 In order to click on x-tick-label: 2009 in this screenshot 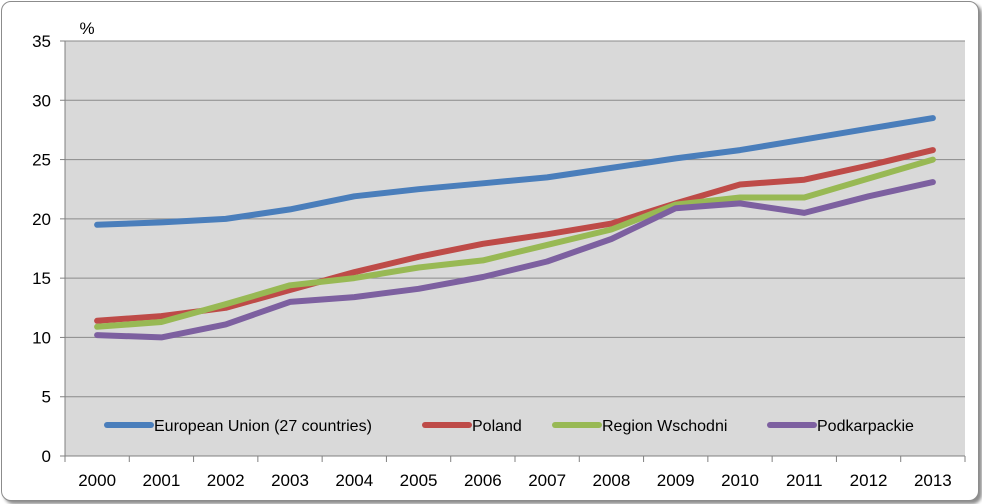, I will do `click(676, 480)`.